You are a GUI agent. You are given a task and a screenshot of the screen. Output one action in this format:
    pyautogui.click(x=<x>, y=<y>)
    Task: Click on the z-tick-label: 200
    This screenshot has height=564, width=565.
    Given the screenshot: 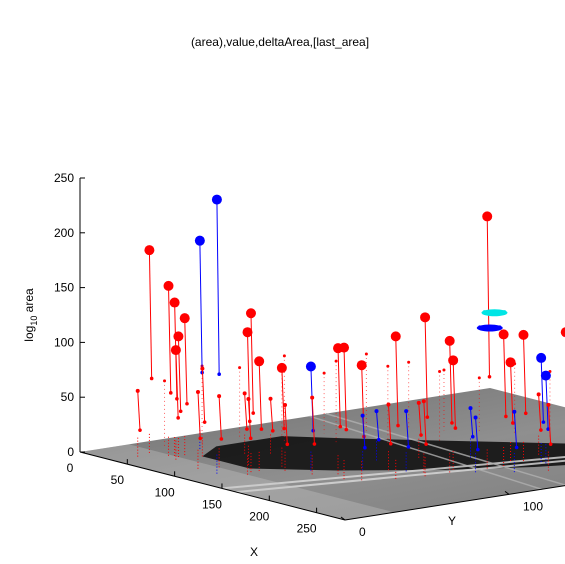 What is the action you would take?
    pyautogui.click(x=64, y=233)
    